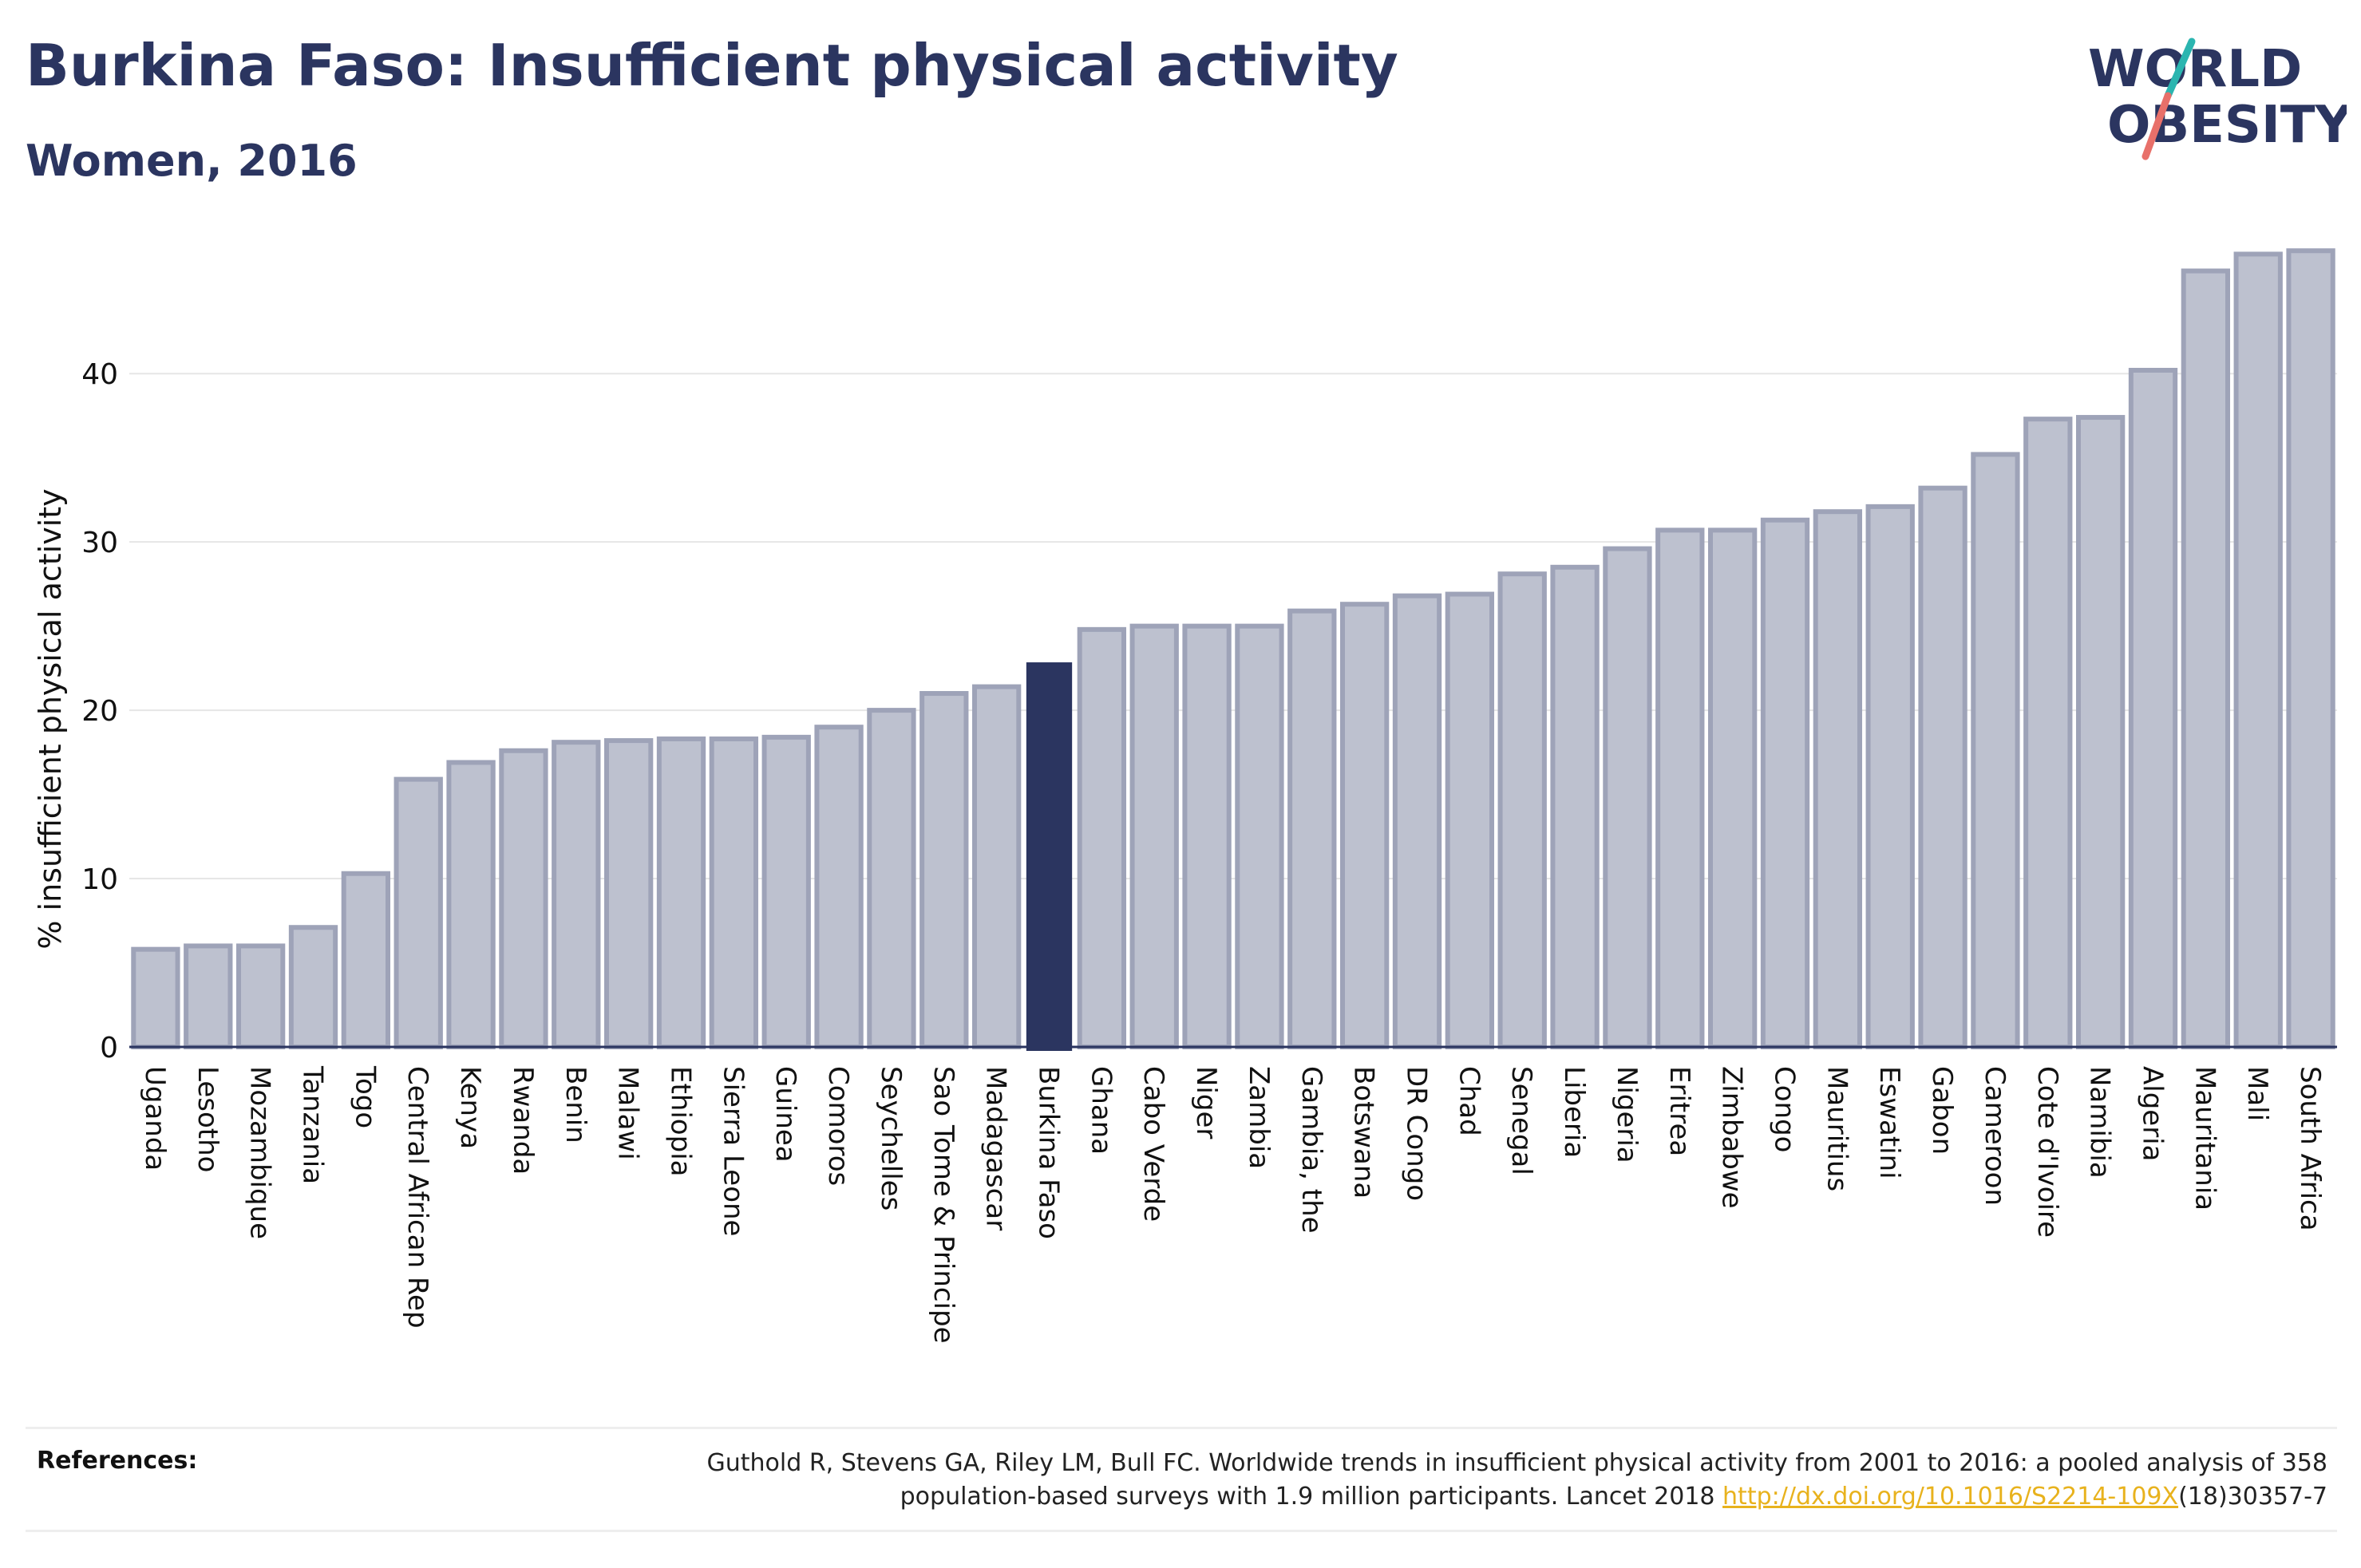 The height and width of the screenshot is (1568, 2361). I want to click on x-tick-label: Gambia, the, so click(1311, 1150).